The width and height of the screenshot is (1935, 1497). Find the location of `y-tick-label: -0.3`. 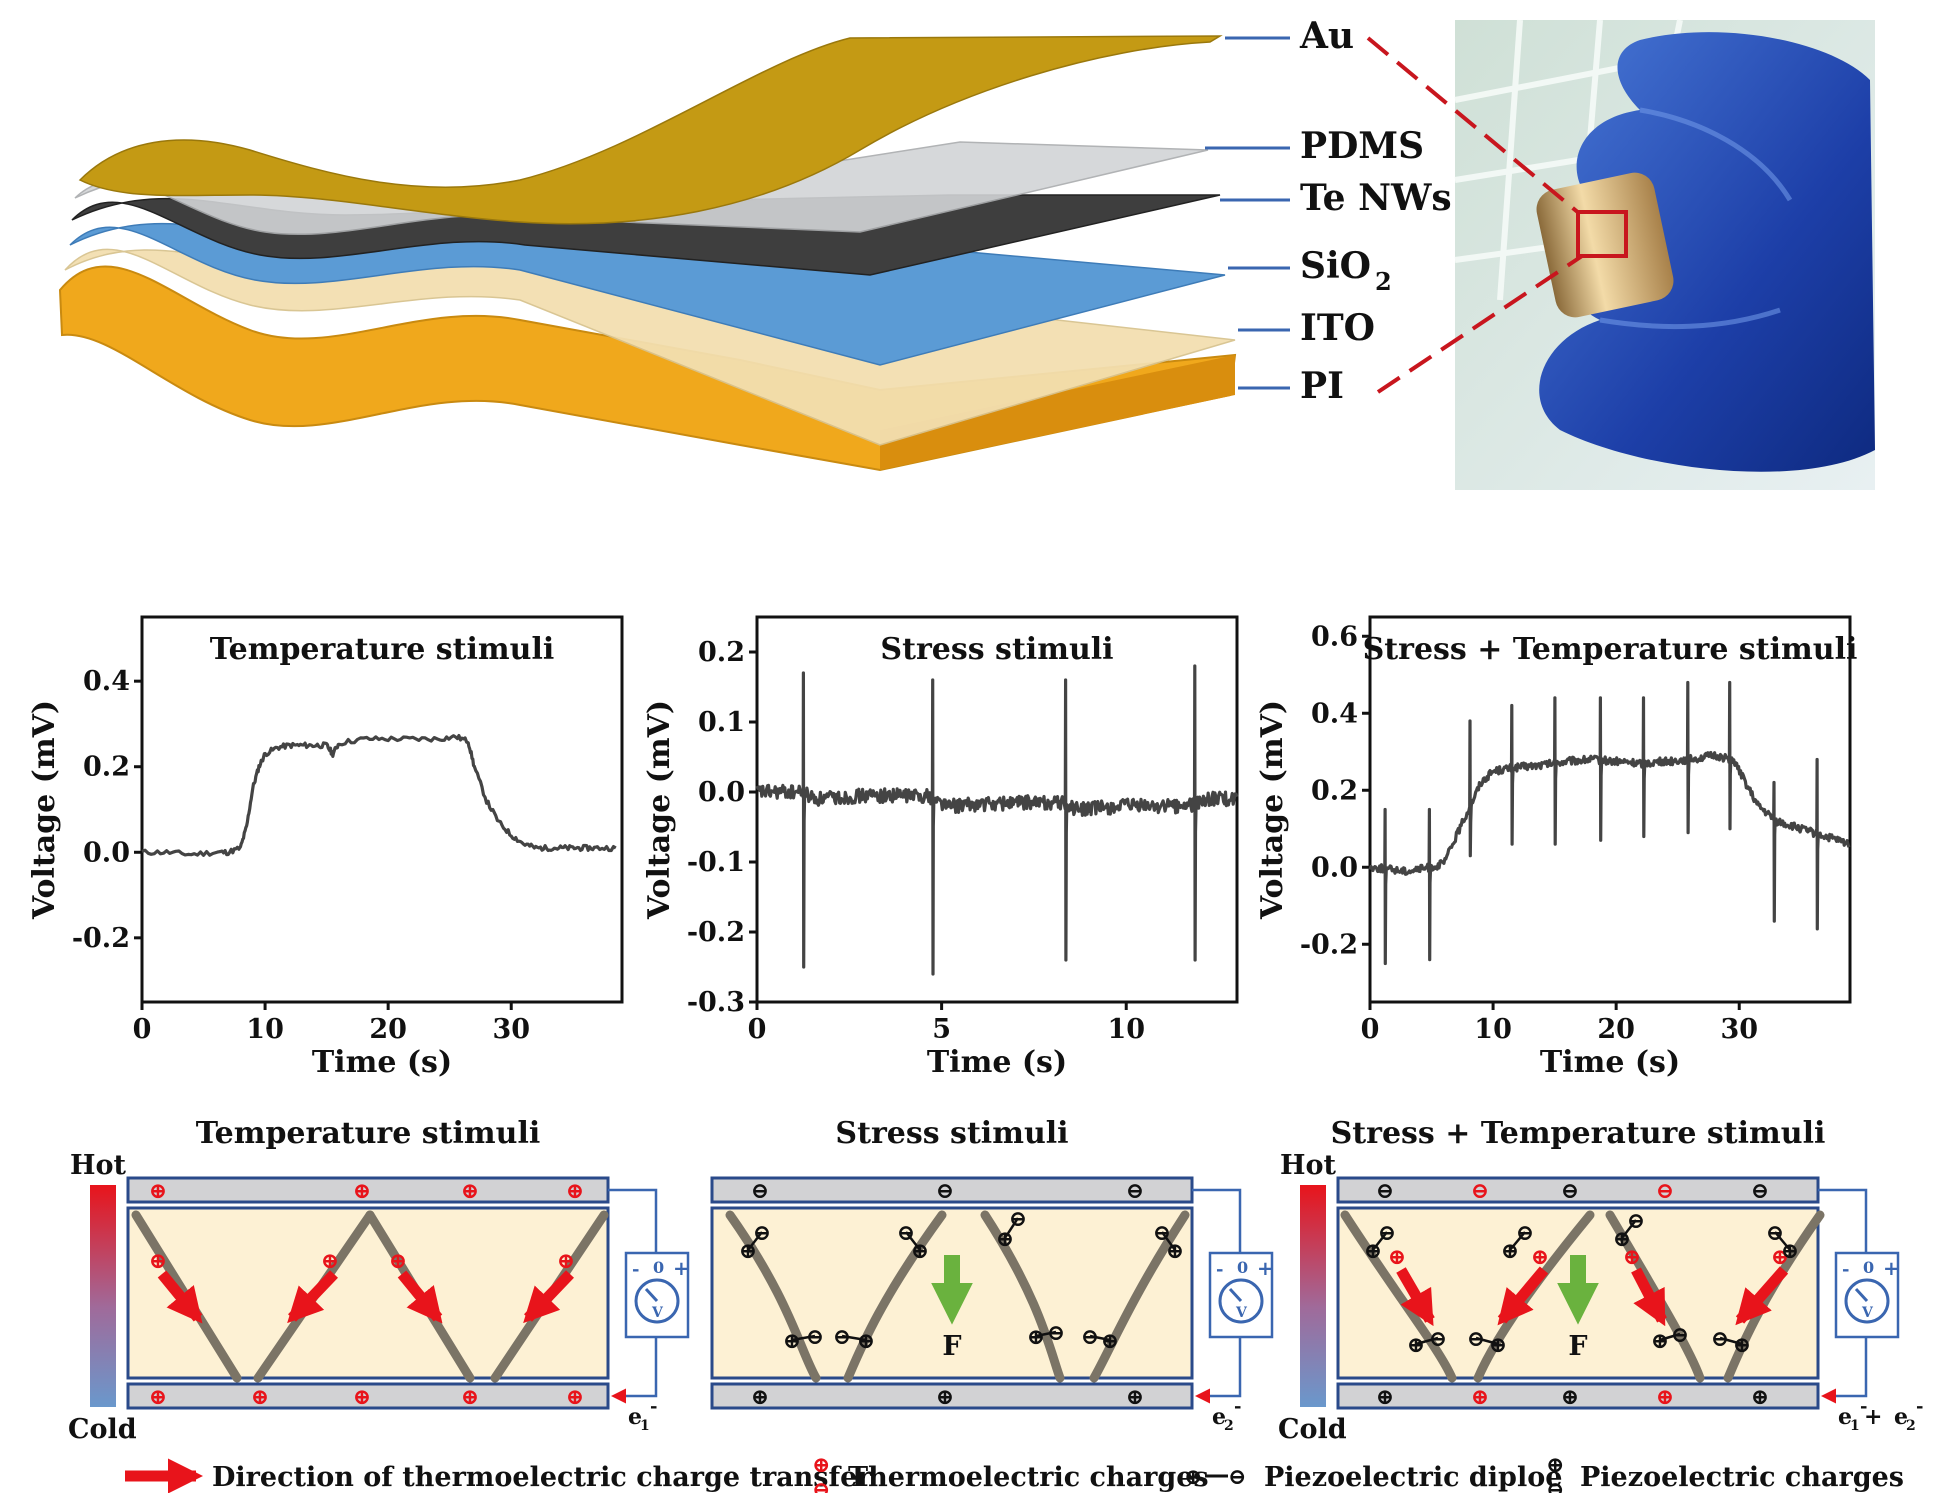

y-tick-label: -0.3 is located at coordinates (716, 1002).